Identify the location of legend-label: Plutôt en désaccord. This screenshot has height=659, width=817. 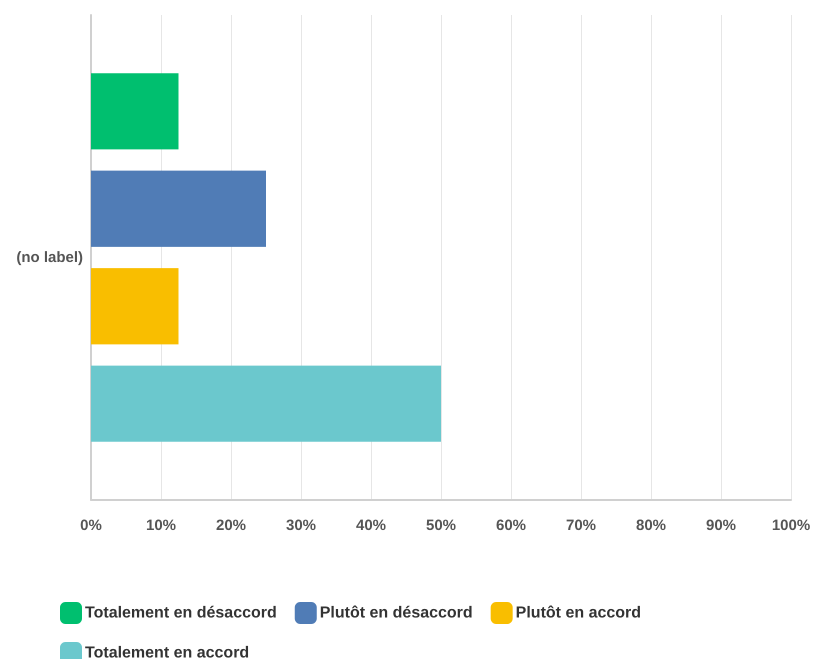
(396, 613).